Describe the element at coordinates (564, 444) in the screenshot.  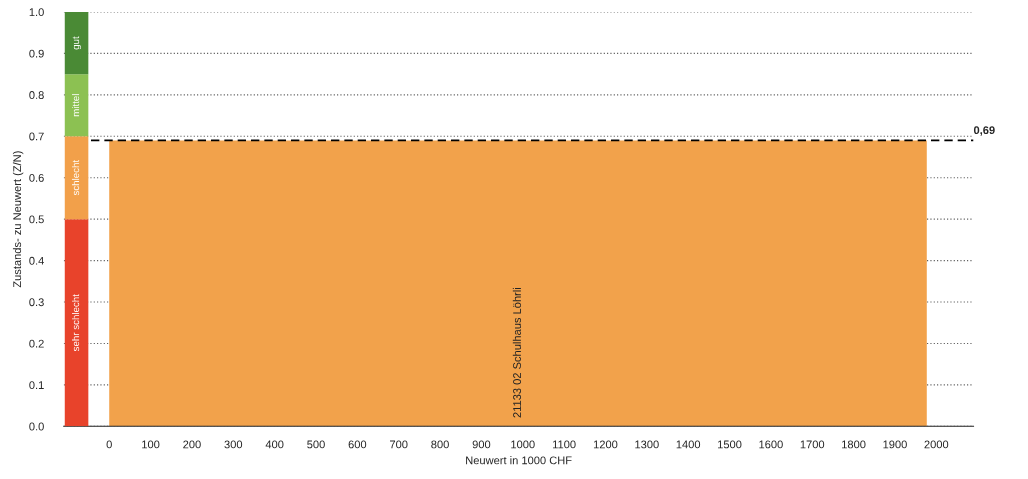
I see `x-tick-label: 1100` at that location.